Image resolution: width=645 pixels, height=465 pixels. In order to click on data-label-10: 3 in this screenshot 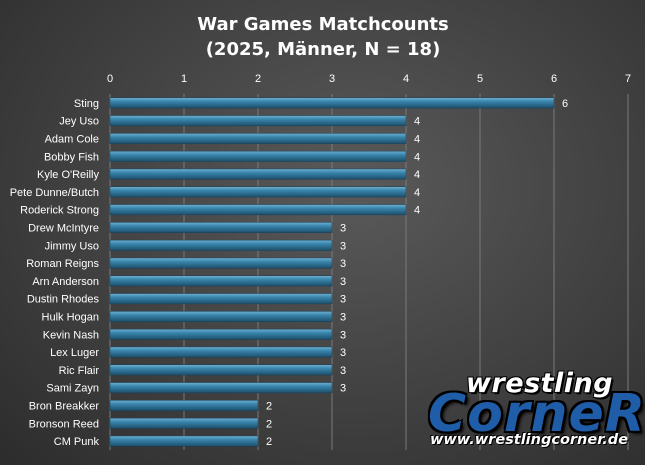, I will do `click(343, 282)`.